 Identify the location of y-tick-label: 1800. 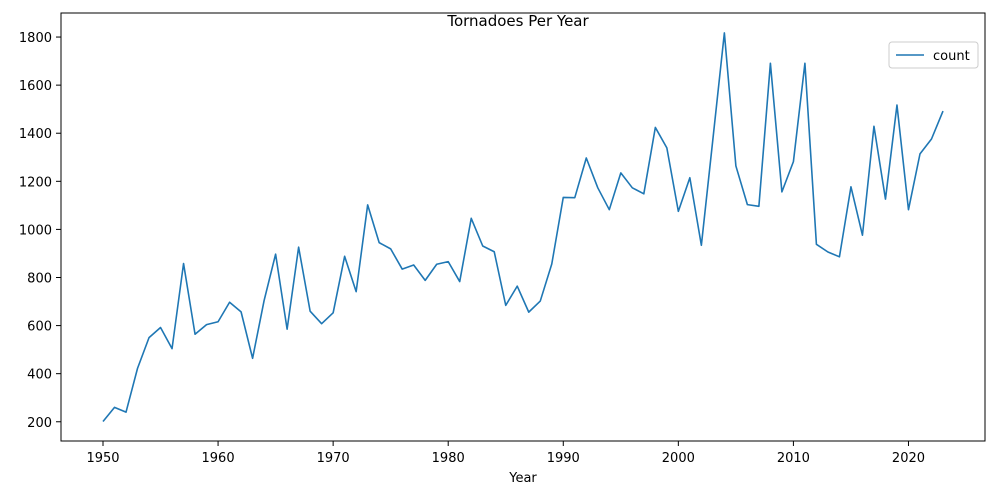
(35, 38).